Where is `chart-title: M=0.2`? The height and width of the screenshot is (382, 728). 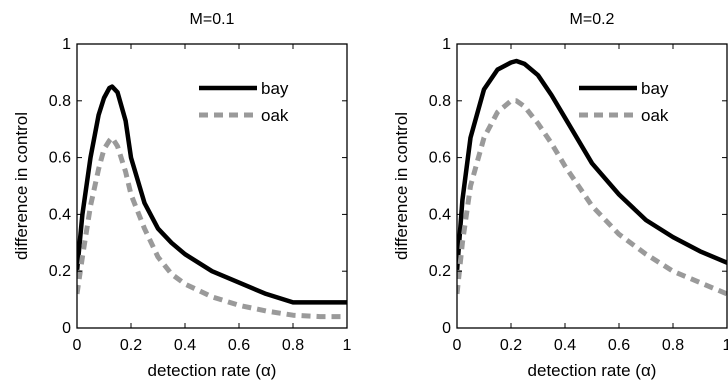 chart-title: M=0.2 is located at coordinates (592, 19).